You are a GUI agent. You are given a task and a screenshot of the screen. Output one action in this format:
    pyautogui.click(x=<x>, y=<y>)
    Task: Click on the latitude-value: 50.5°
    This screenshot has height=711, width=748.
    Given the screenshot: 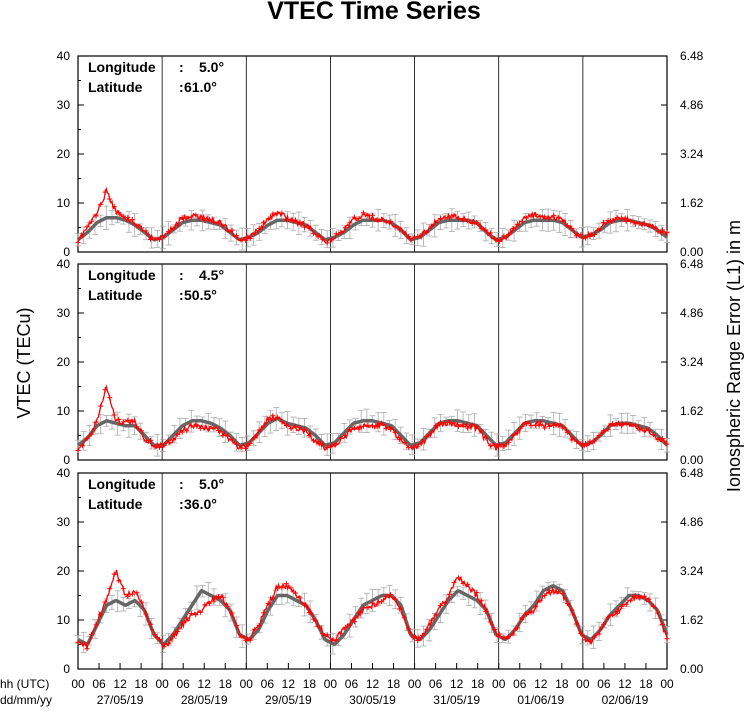 What is the action you would take?
    pyautogui.click(x=200, y=295)
    